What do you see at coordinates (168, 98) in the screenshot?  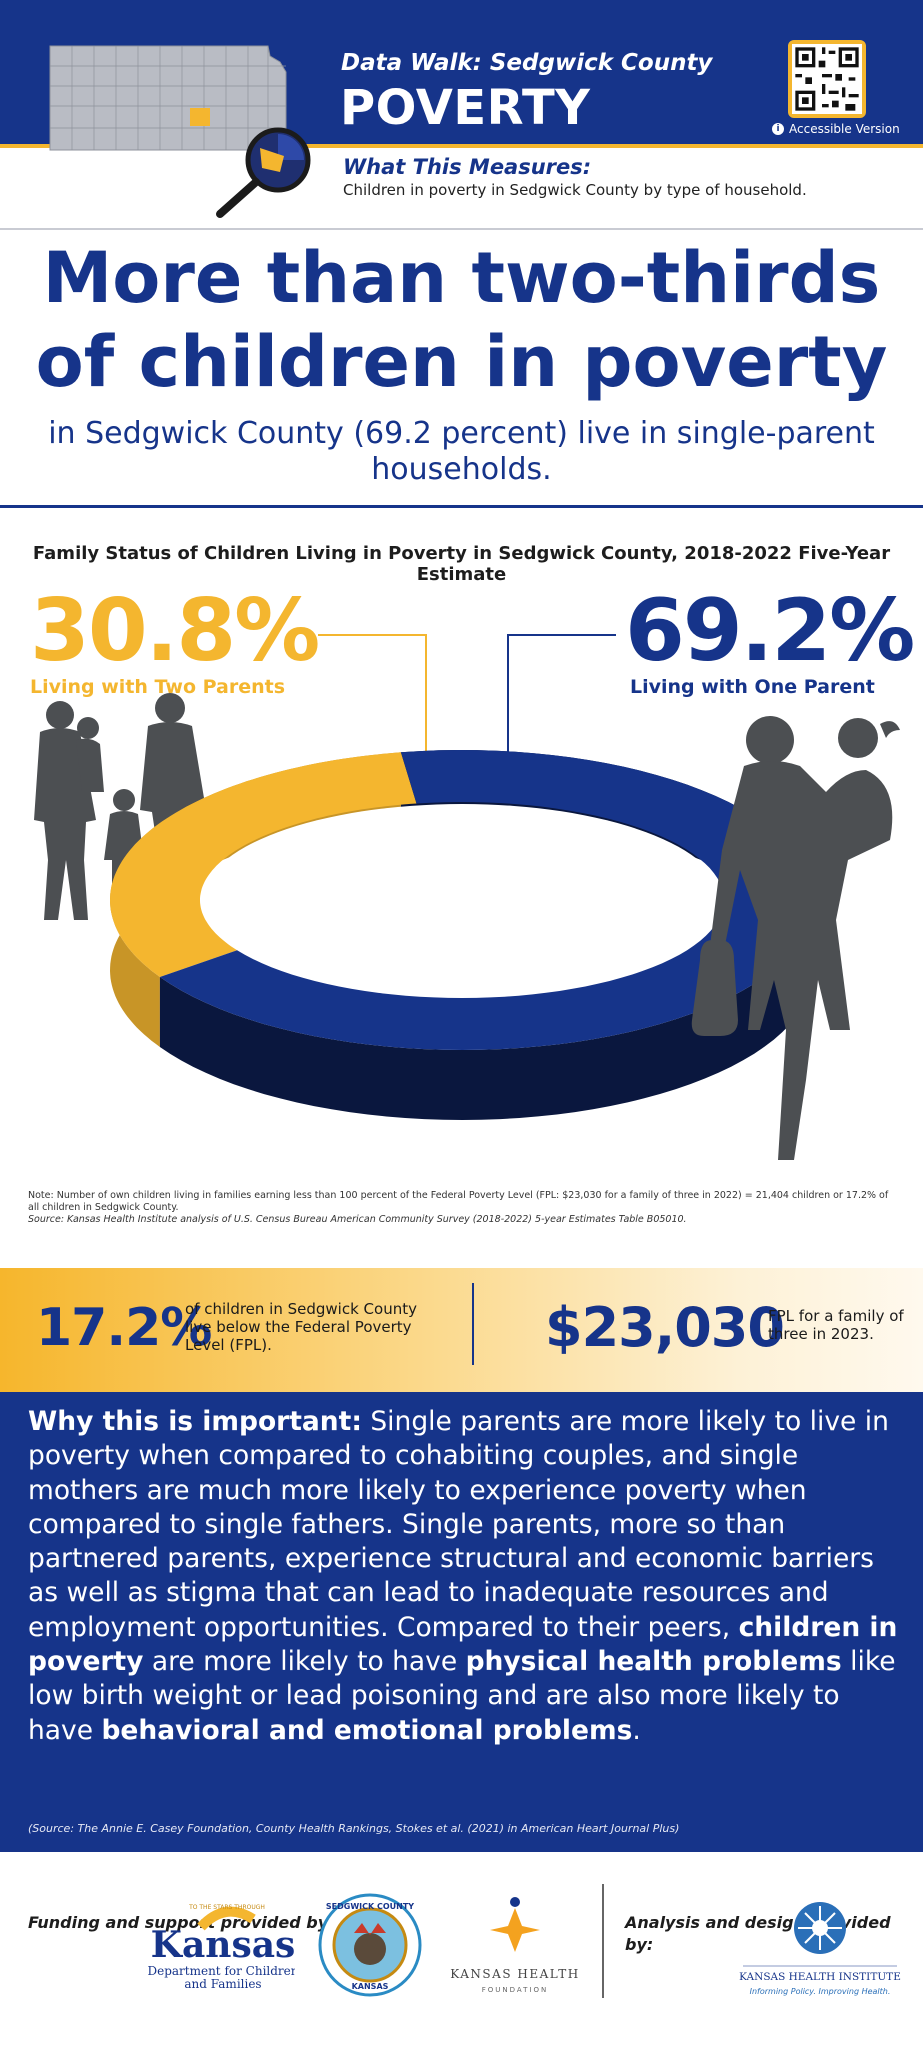 I see `kansas-county-map` at bounding box center [168, 98].